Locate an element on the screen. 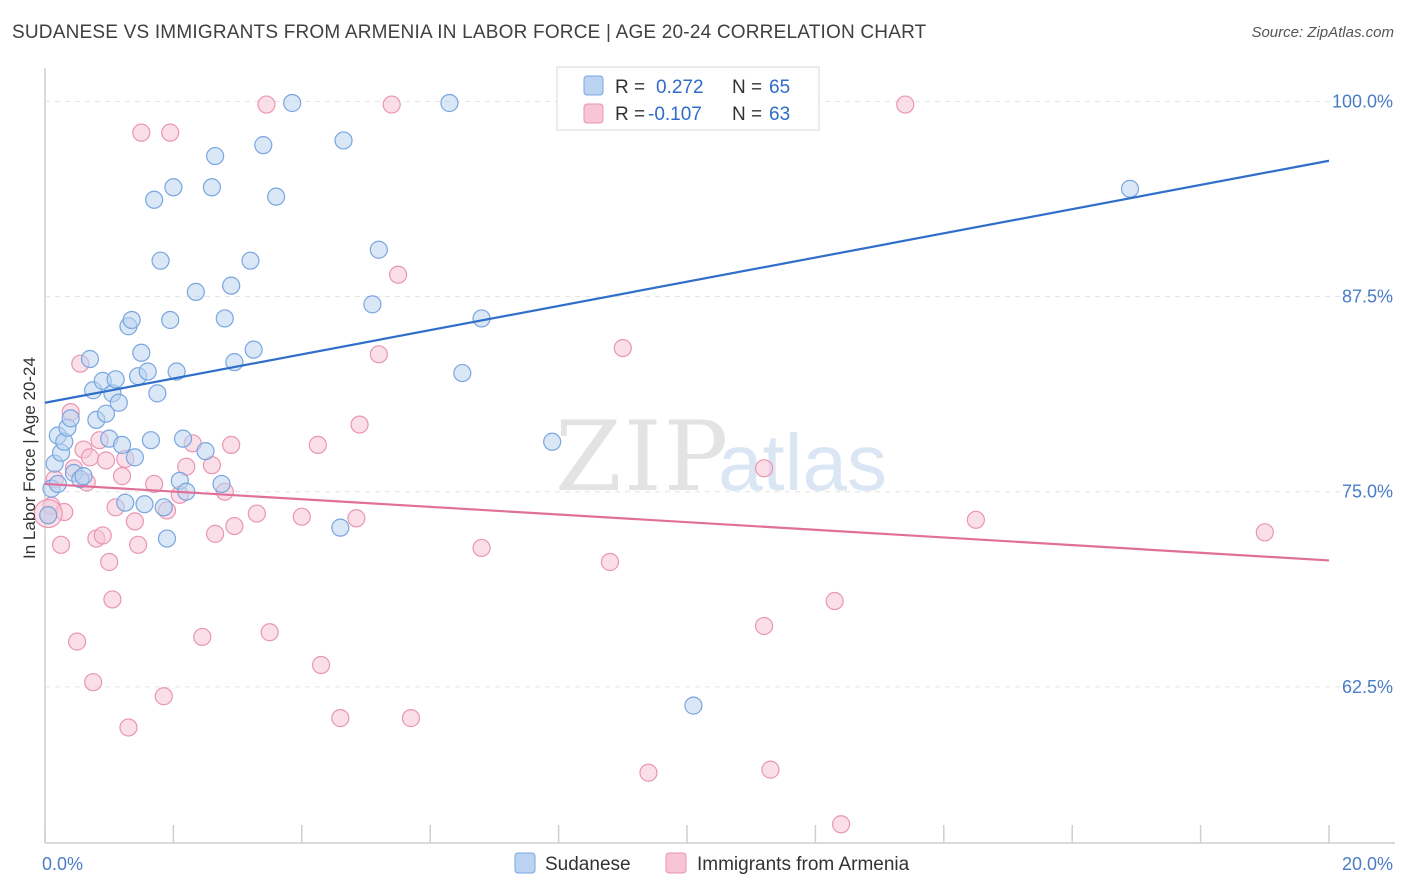 This screenshot has width=1406, height=892. watermark-atlas: atlas is located at coordinates (802, 462).